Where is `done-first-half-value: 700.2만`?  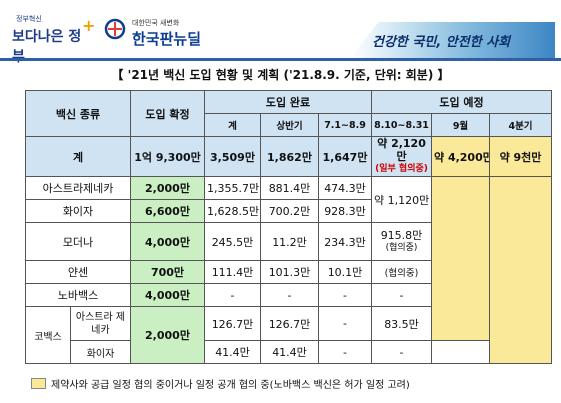 done-first-half-value: 700.2만 is located at coordinates (289, 211).